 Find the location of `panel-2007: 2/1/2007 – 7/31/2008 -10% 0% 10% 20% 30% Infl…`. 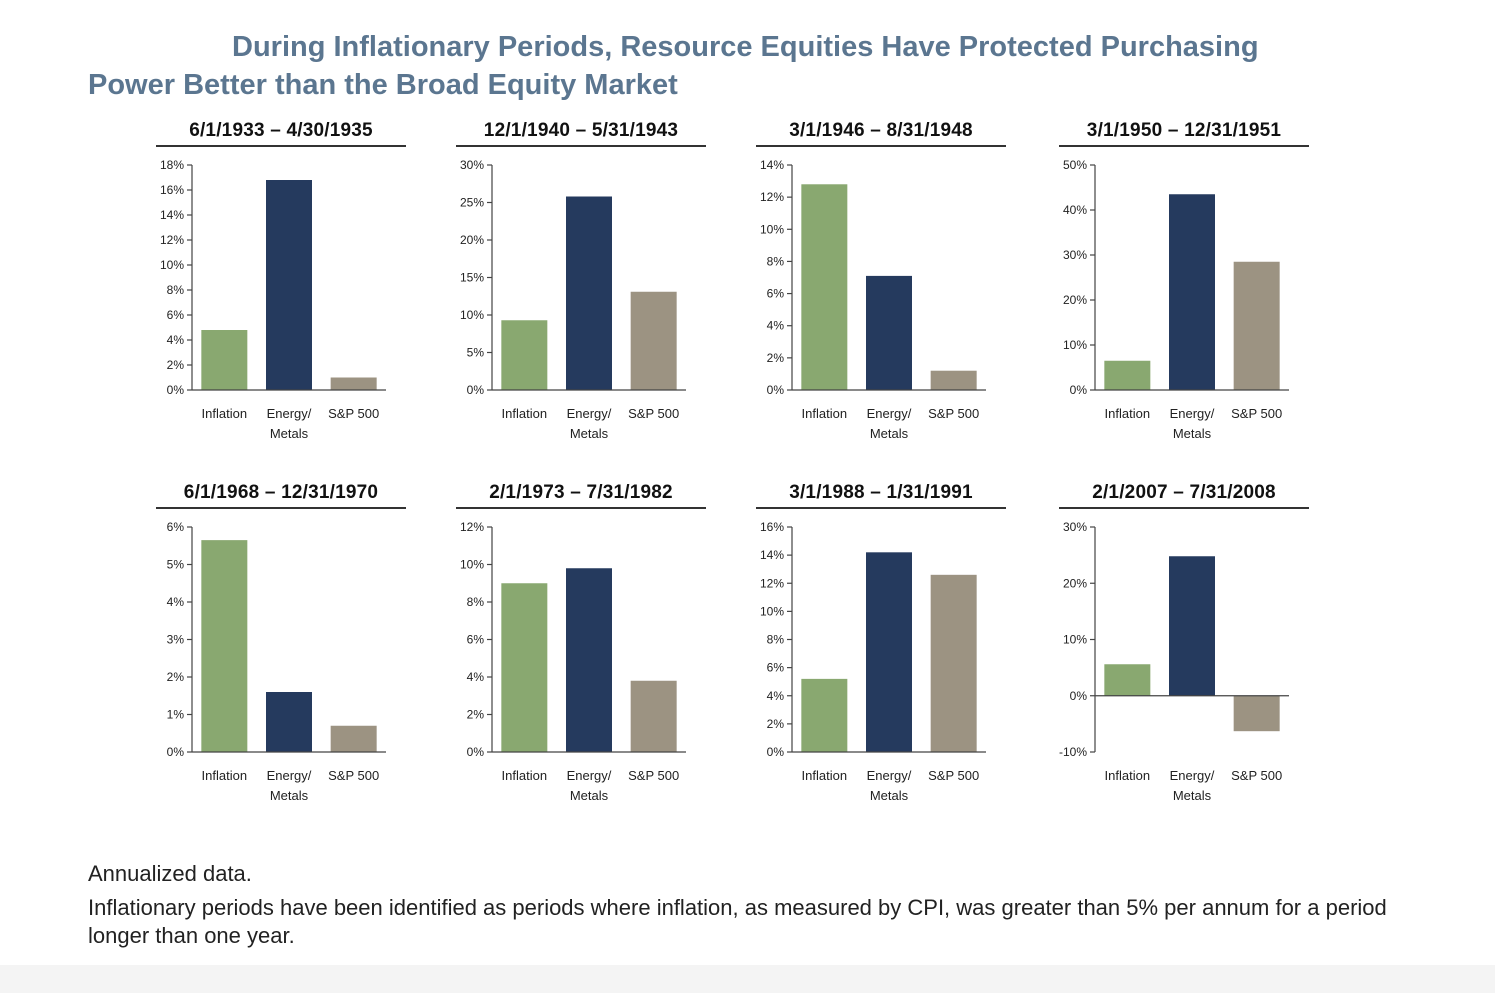

panel-2007: 2/1/2007 – 7/31/2008 -10% 0% 10% 20% 30% Infl… is located at coordinates (1183, 647).